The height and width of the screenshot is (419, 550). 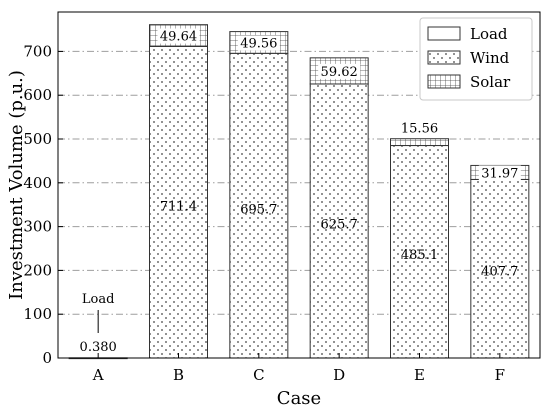 I want to click on load-value-label: 0.380, so click(x=98, y=347).